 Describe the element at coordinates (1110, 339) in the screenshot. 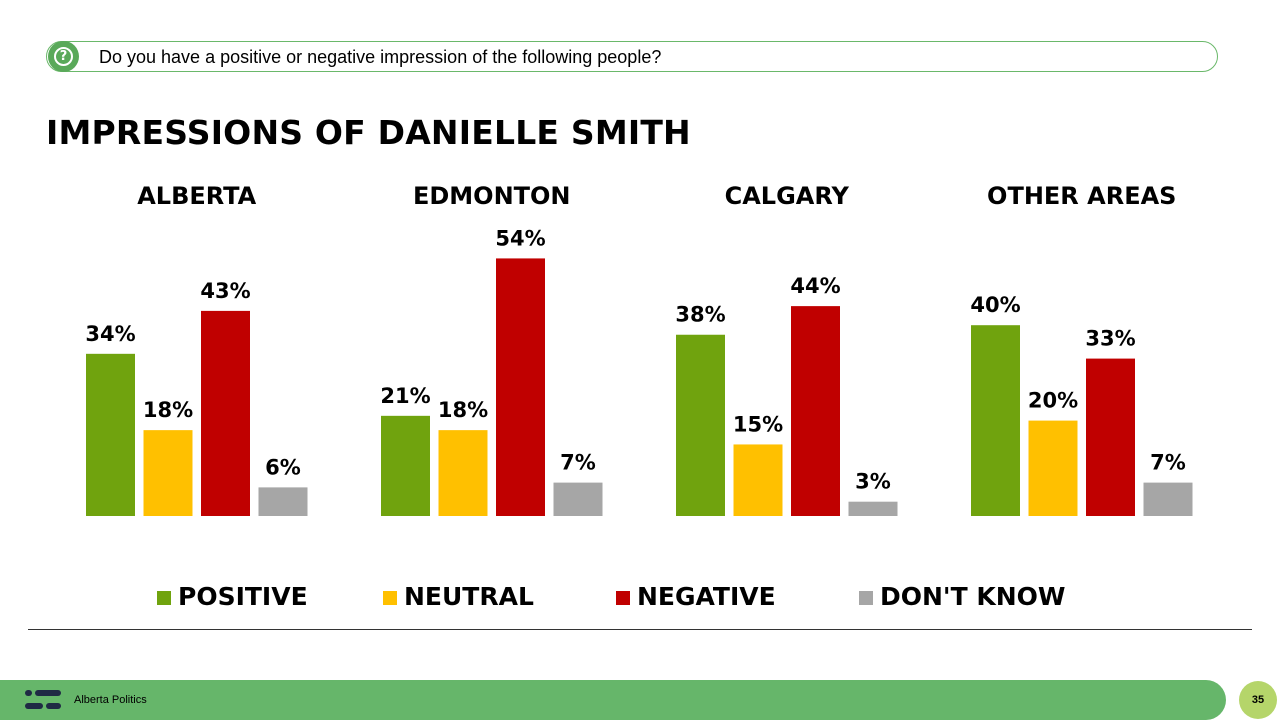

I see `data-label: 33%` at that location.